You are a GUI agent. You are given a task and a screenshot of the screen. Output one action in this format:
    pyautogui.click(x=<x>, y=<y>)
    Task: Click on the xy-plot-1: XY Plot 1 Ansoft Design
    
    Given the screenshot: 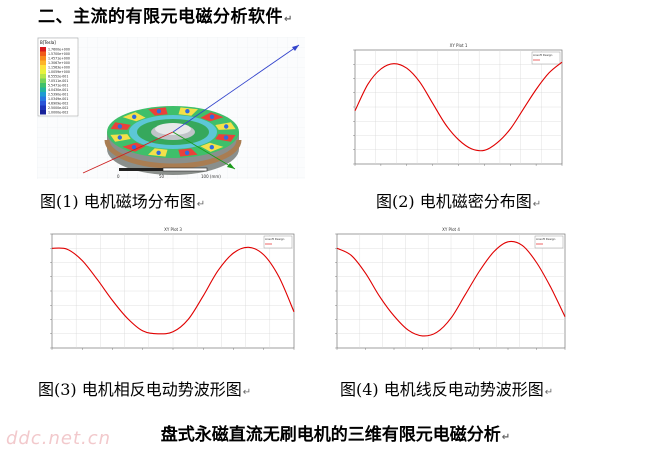 What is the action you would take?
    pyautogui.click(x=460, y=108)
    